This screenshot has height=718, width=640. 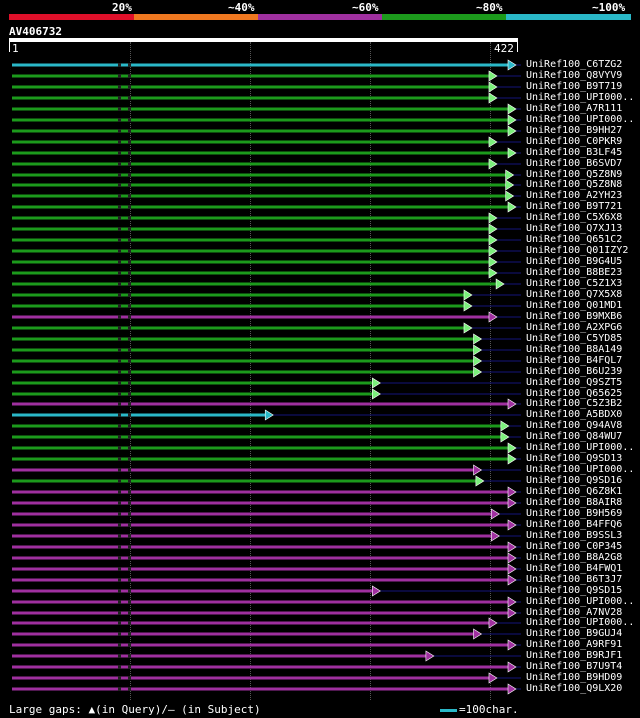 I want to click on hit-name: UniRef100_B9GUJ4, so click(x=574, y=633).